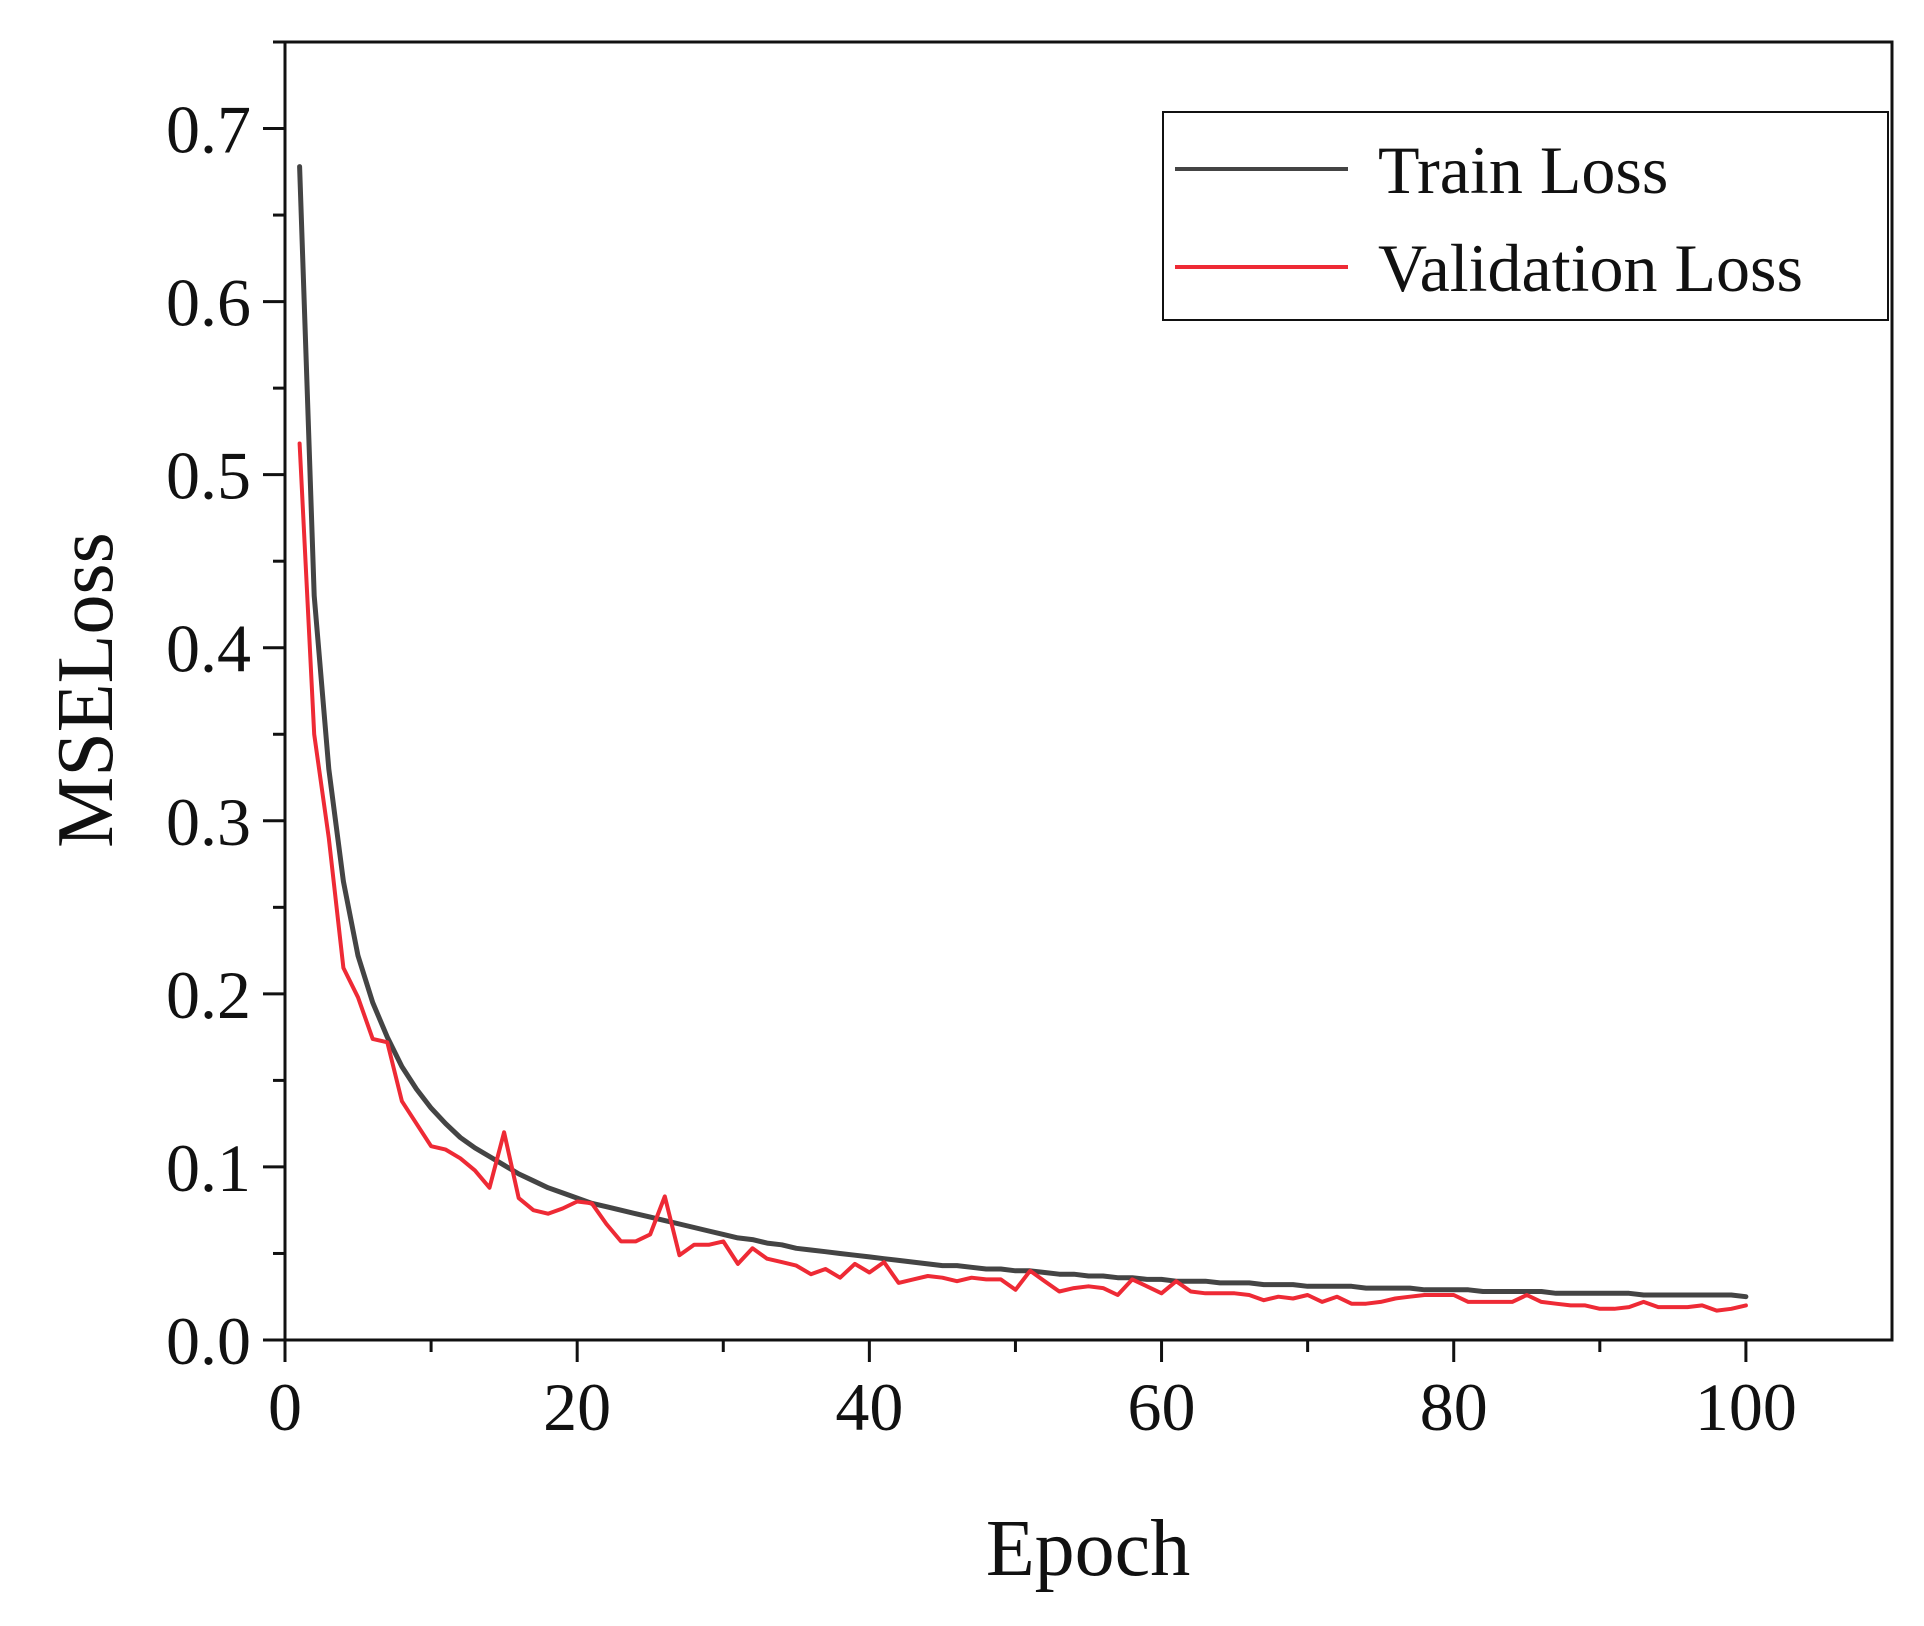  What do you see at coordinates (208, 649) in the screenshot?
I see `y-tick-label: 0.4` at bounding box center [208, 649].